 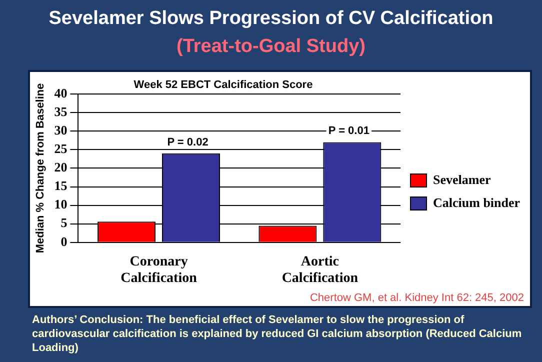 I want to click on y-tick-label: 15, so click(x=61, y=186).